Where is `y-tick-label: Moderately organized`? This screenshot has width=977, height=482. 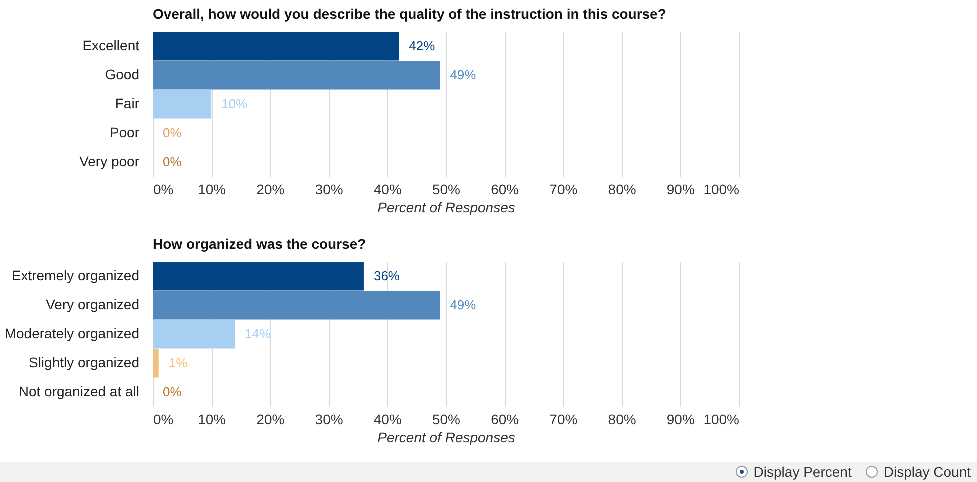
y-tick-label: Moderately organized is located at coordinates (72, 334).